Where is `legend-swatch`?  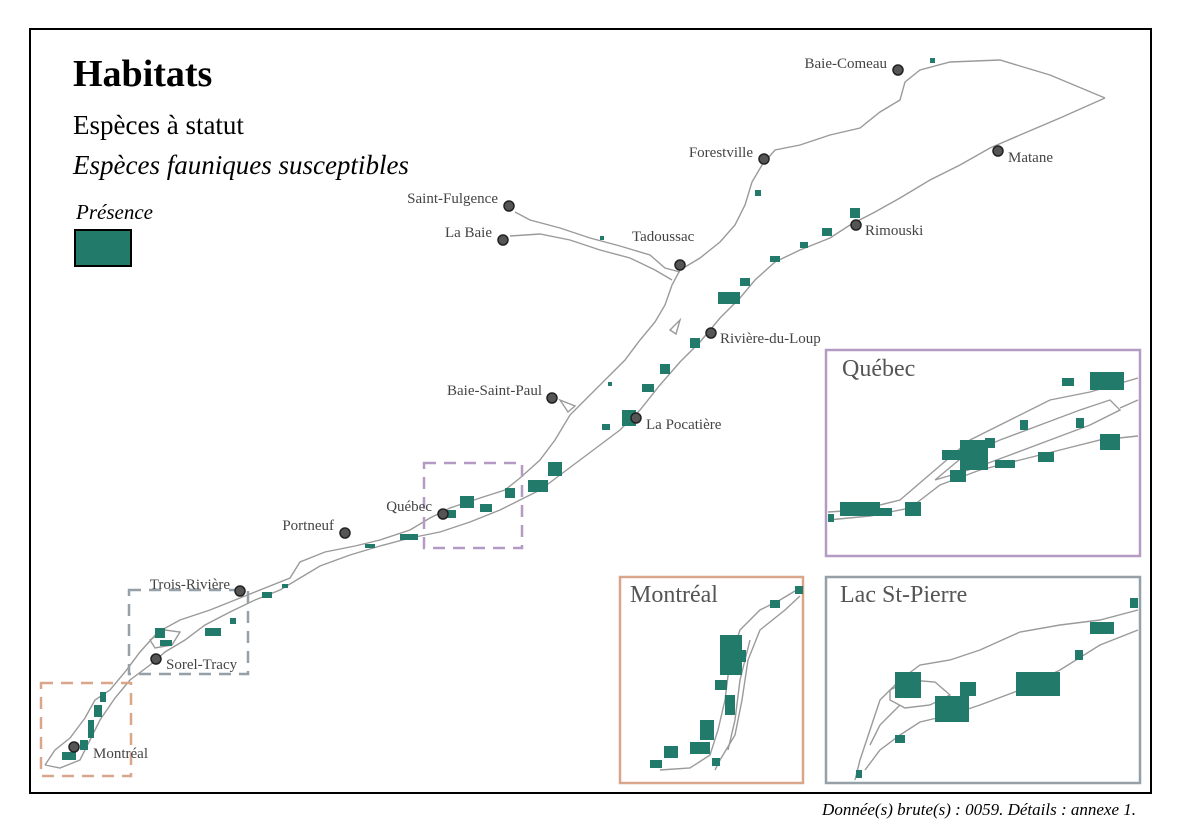 legend-swatch is located at coordinates (103, 248).